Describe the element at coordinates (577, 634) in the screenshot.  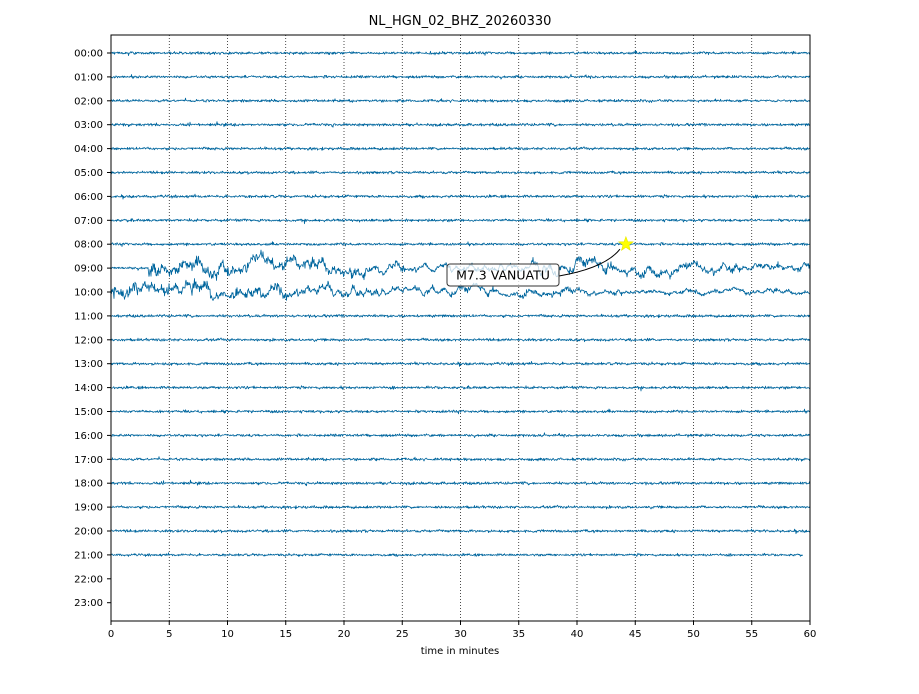
I see `x-tick-label-40: 40` at that location.